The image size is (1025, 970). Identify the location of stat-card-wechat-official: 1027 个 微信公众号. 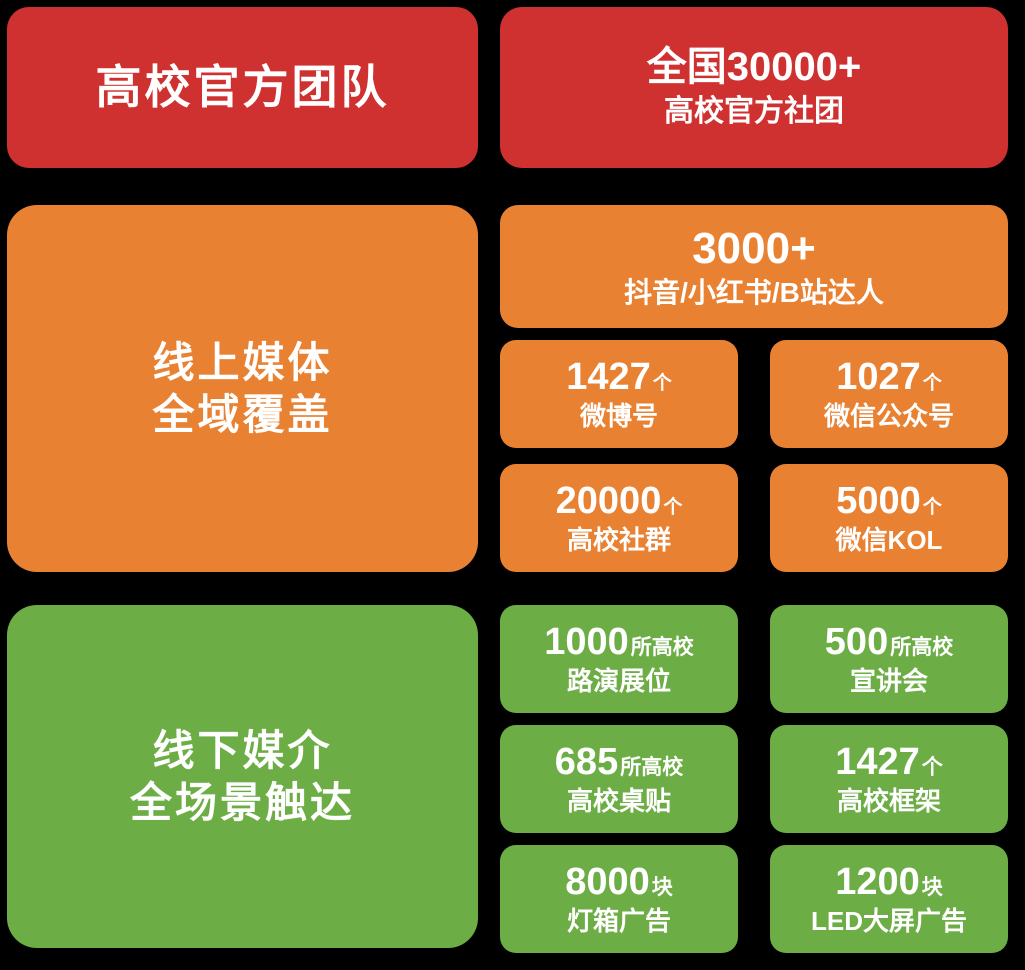
(889, 394).